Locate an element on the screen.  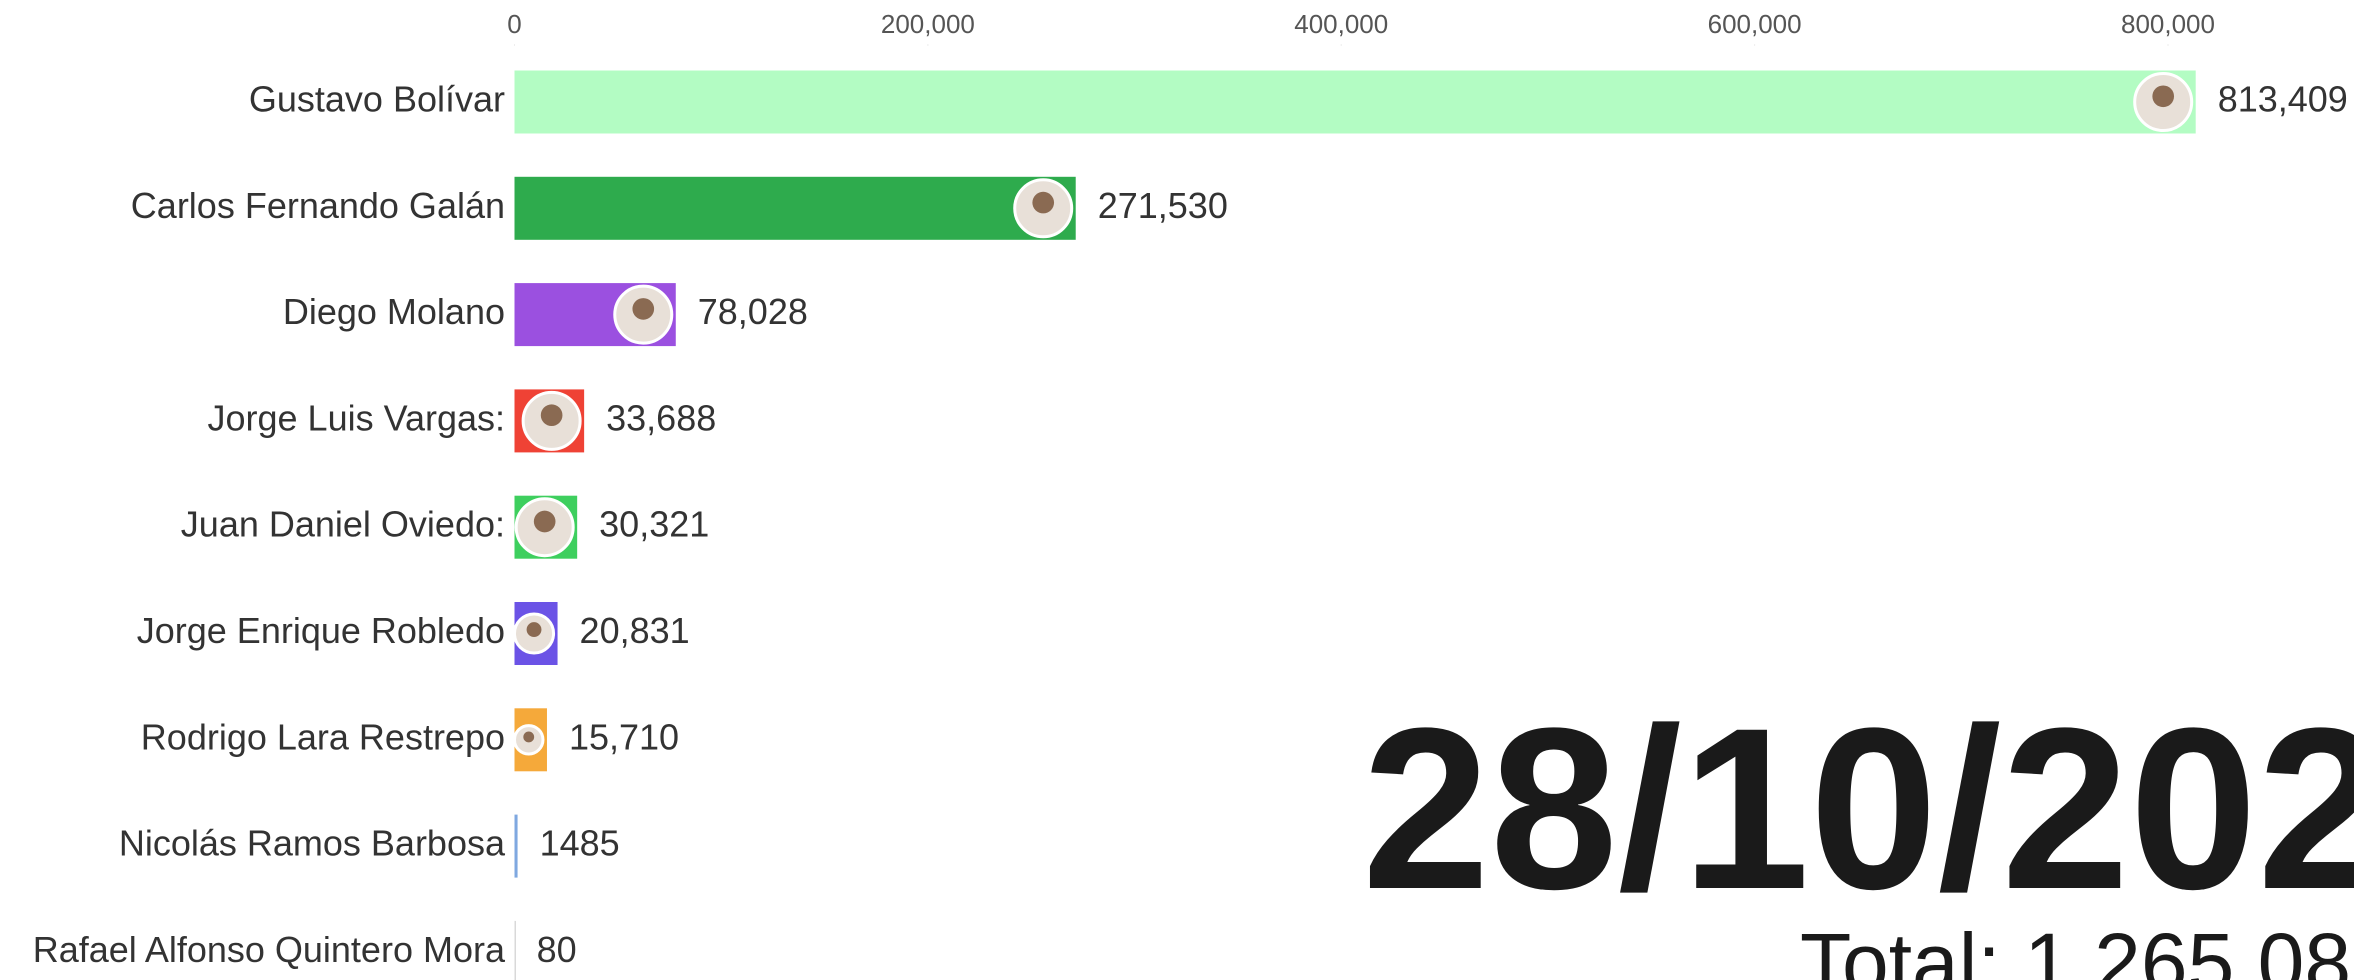
value-label: 80 is located at coordinates (557, 949).